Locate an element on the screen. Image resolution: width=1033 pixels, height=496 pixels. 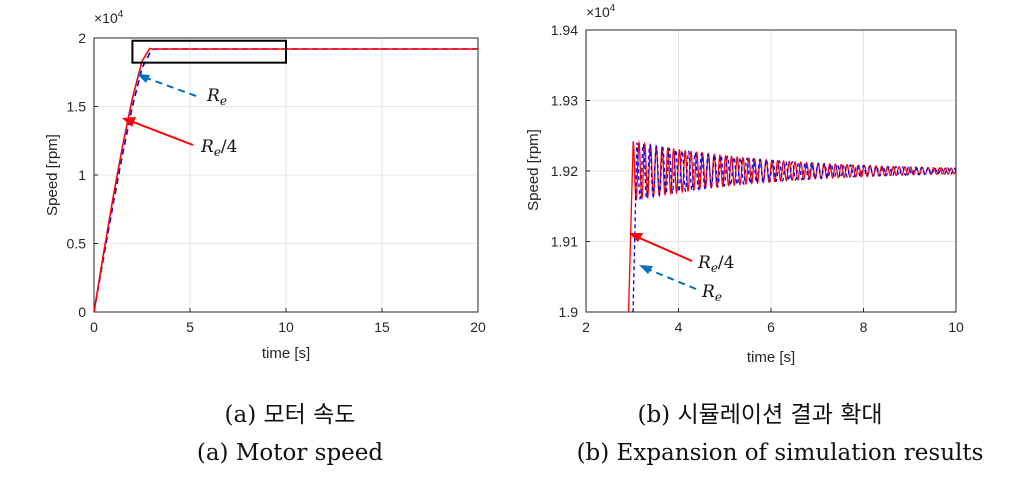
chart-b-x-label: time [s] is located at coordinates (771, 357).